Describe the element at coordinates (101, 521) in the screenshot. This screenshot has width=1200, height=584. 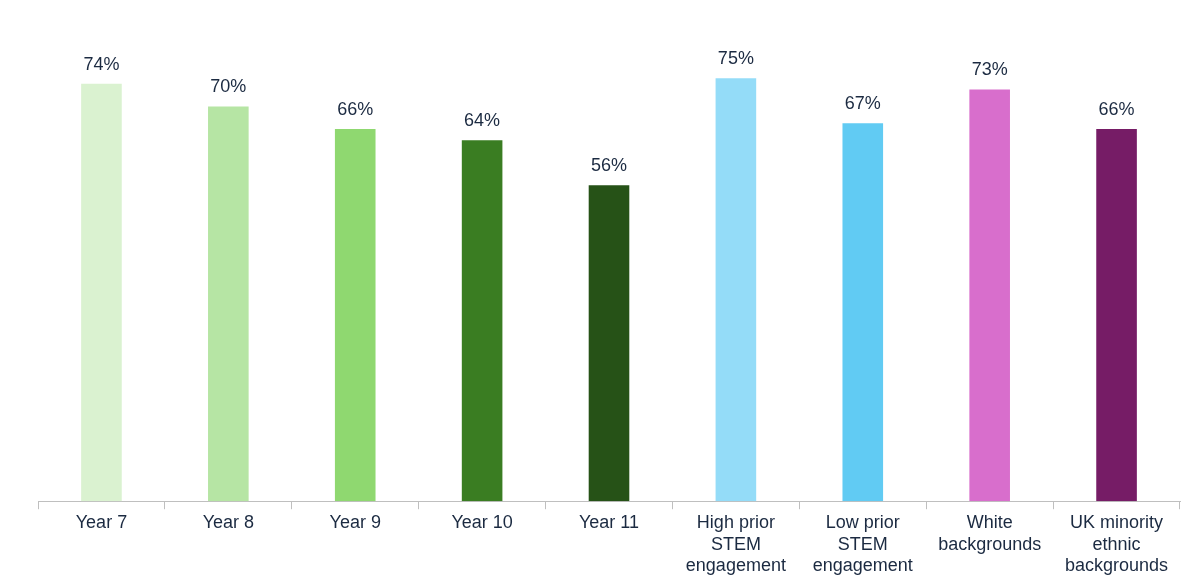
I see `x-tick-label: Year 7` at that location.